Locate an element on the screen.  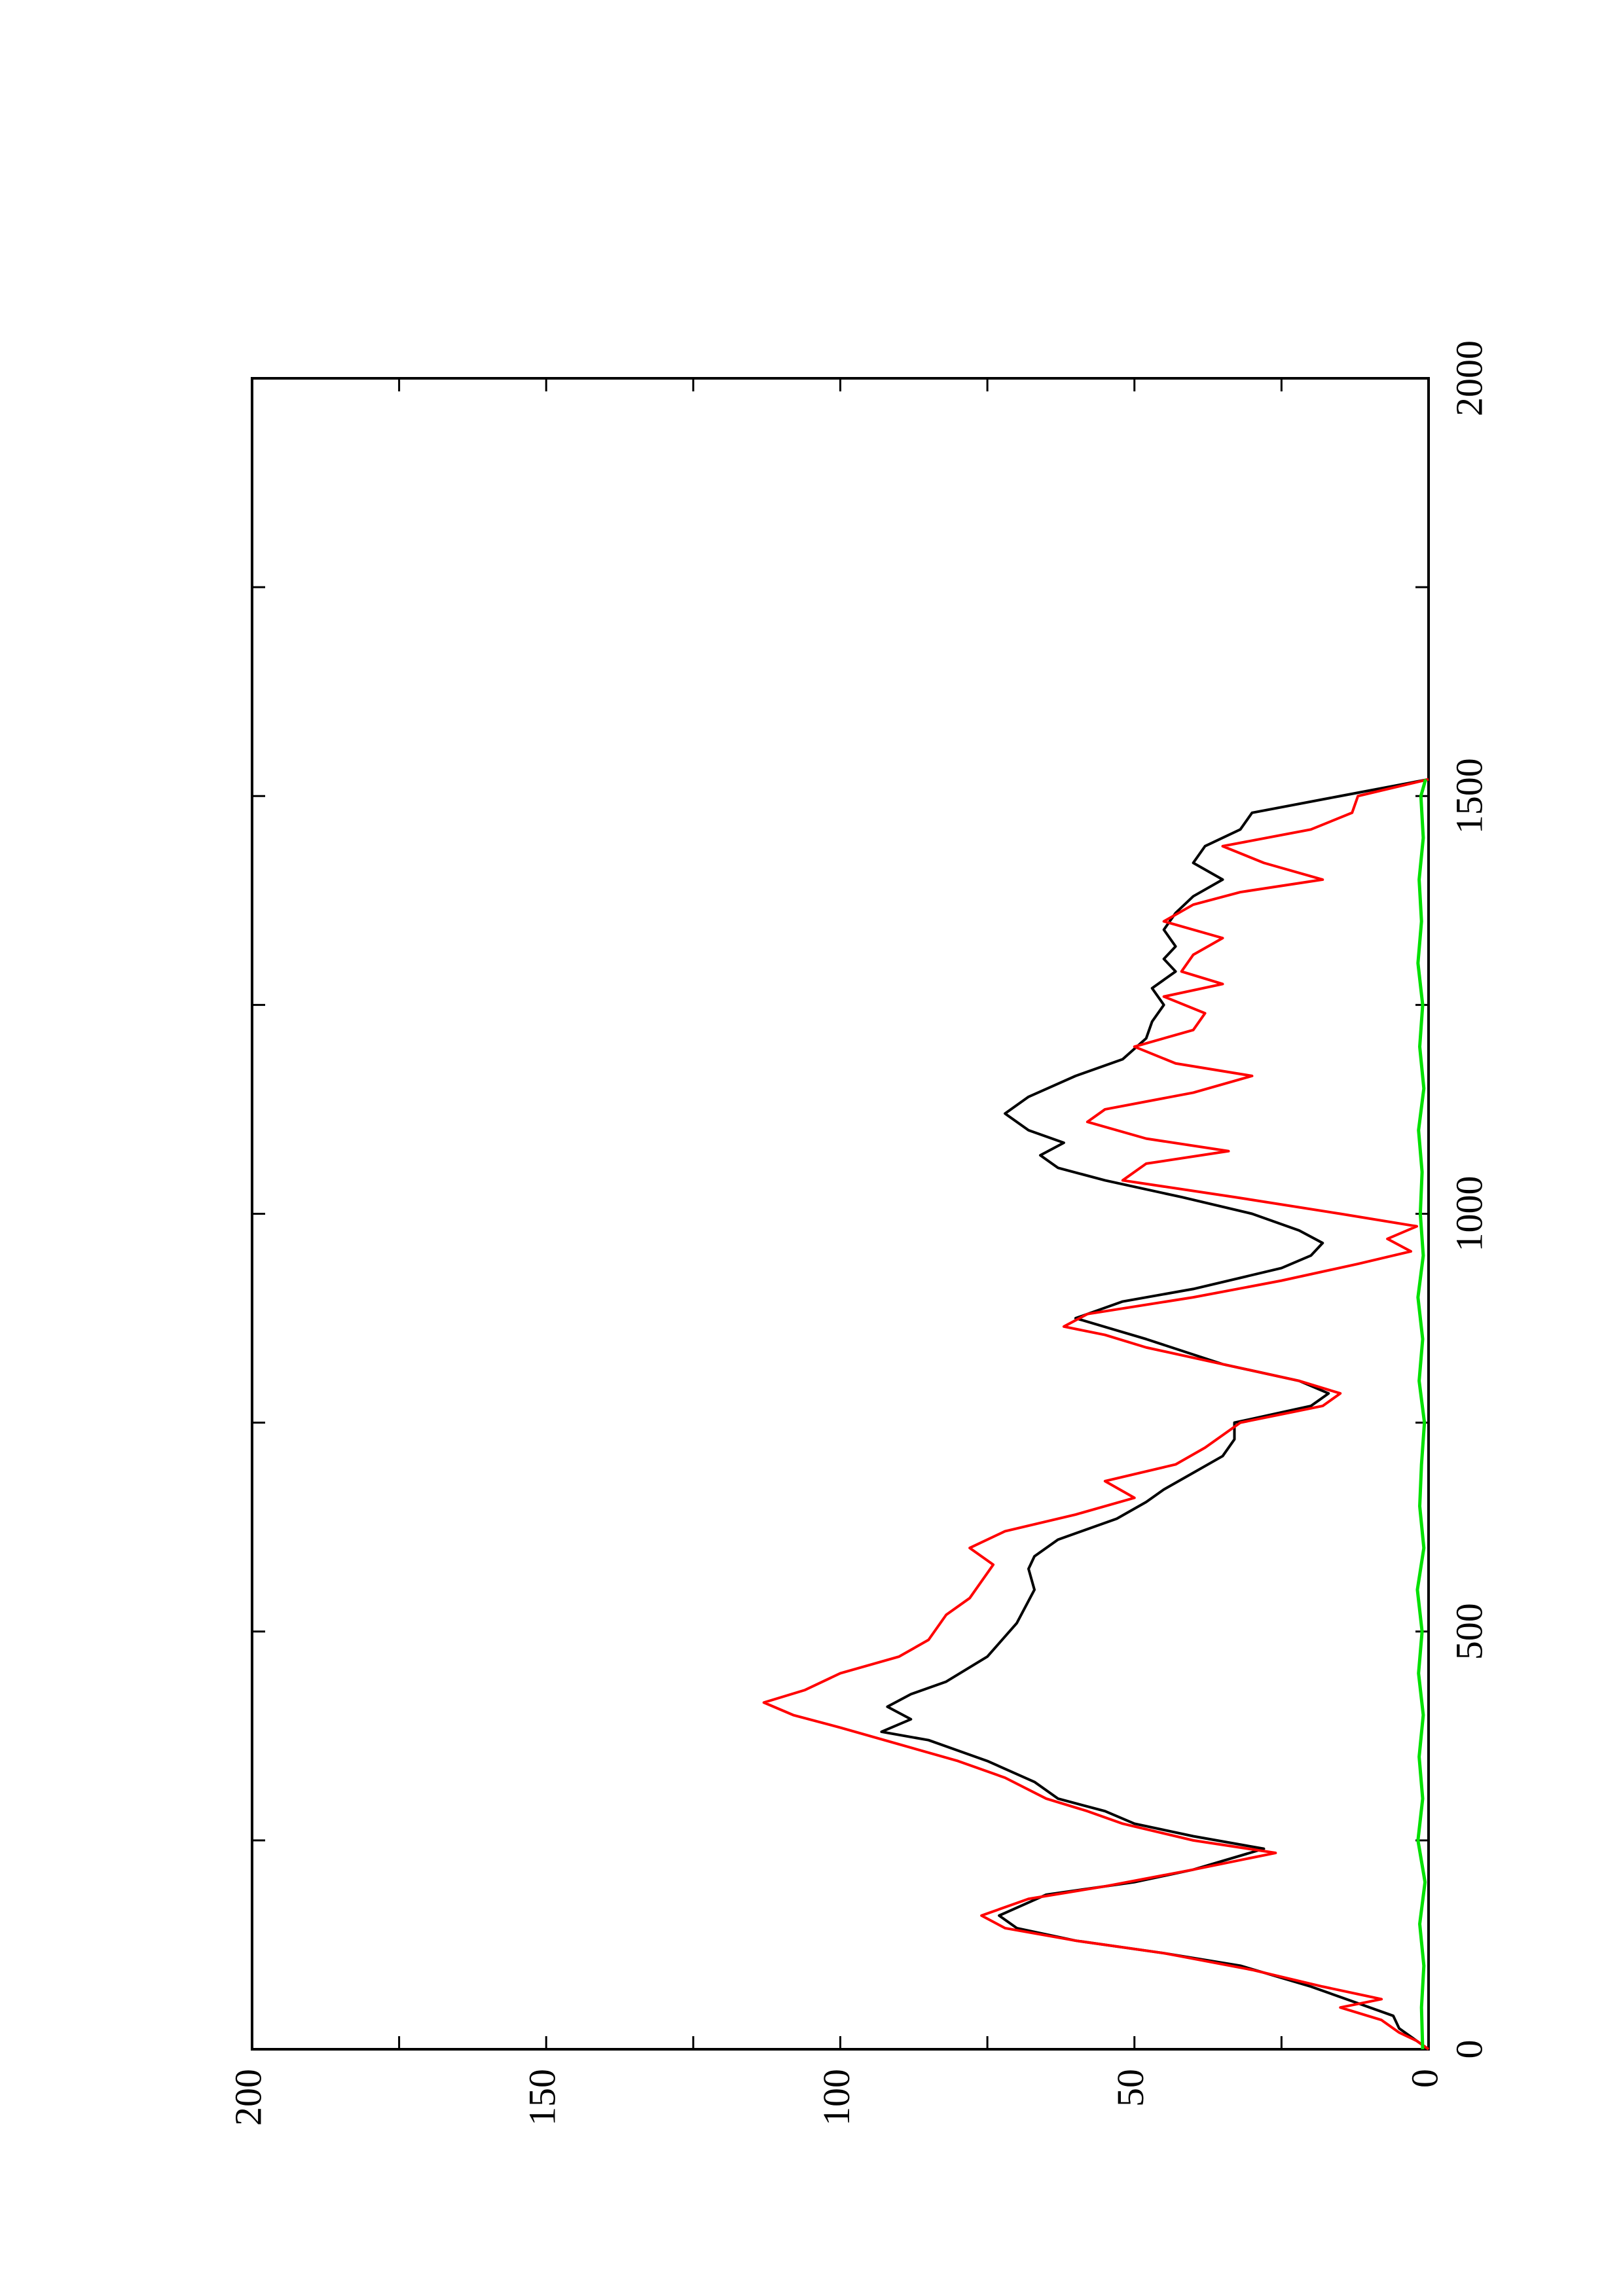
y-tick-label: 50 is located at coordinates (1130, 2088).